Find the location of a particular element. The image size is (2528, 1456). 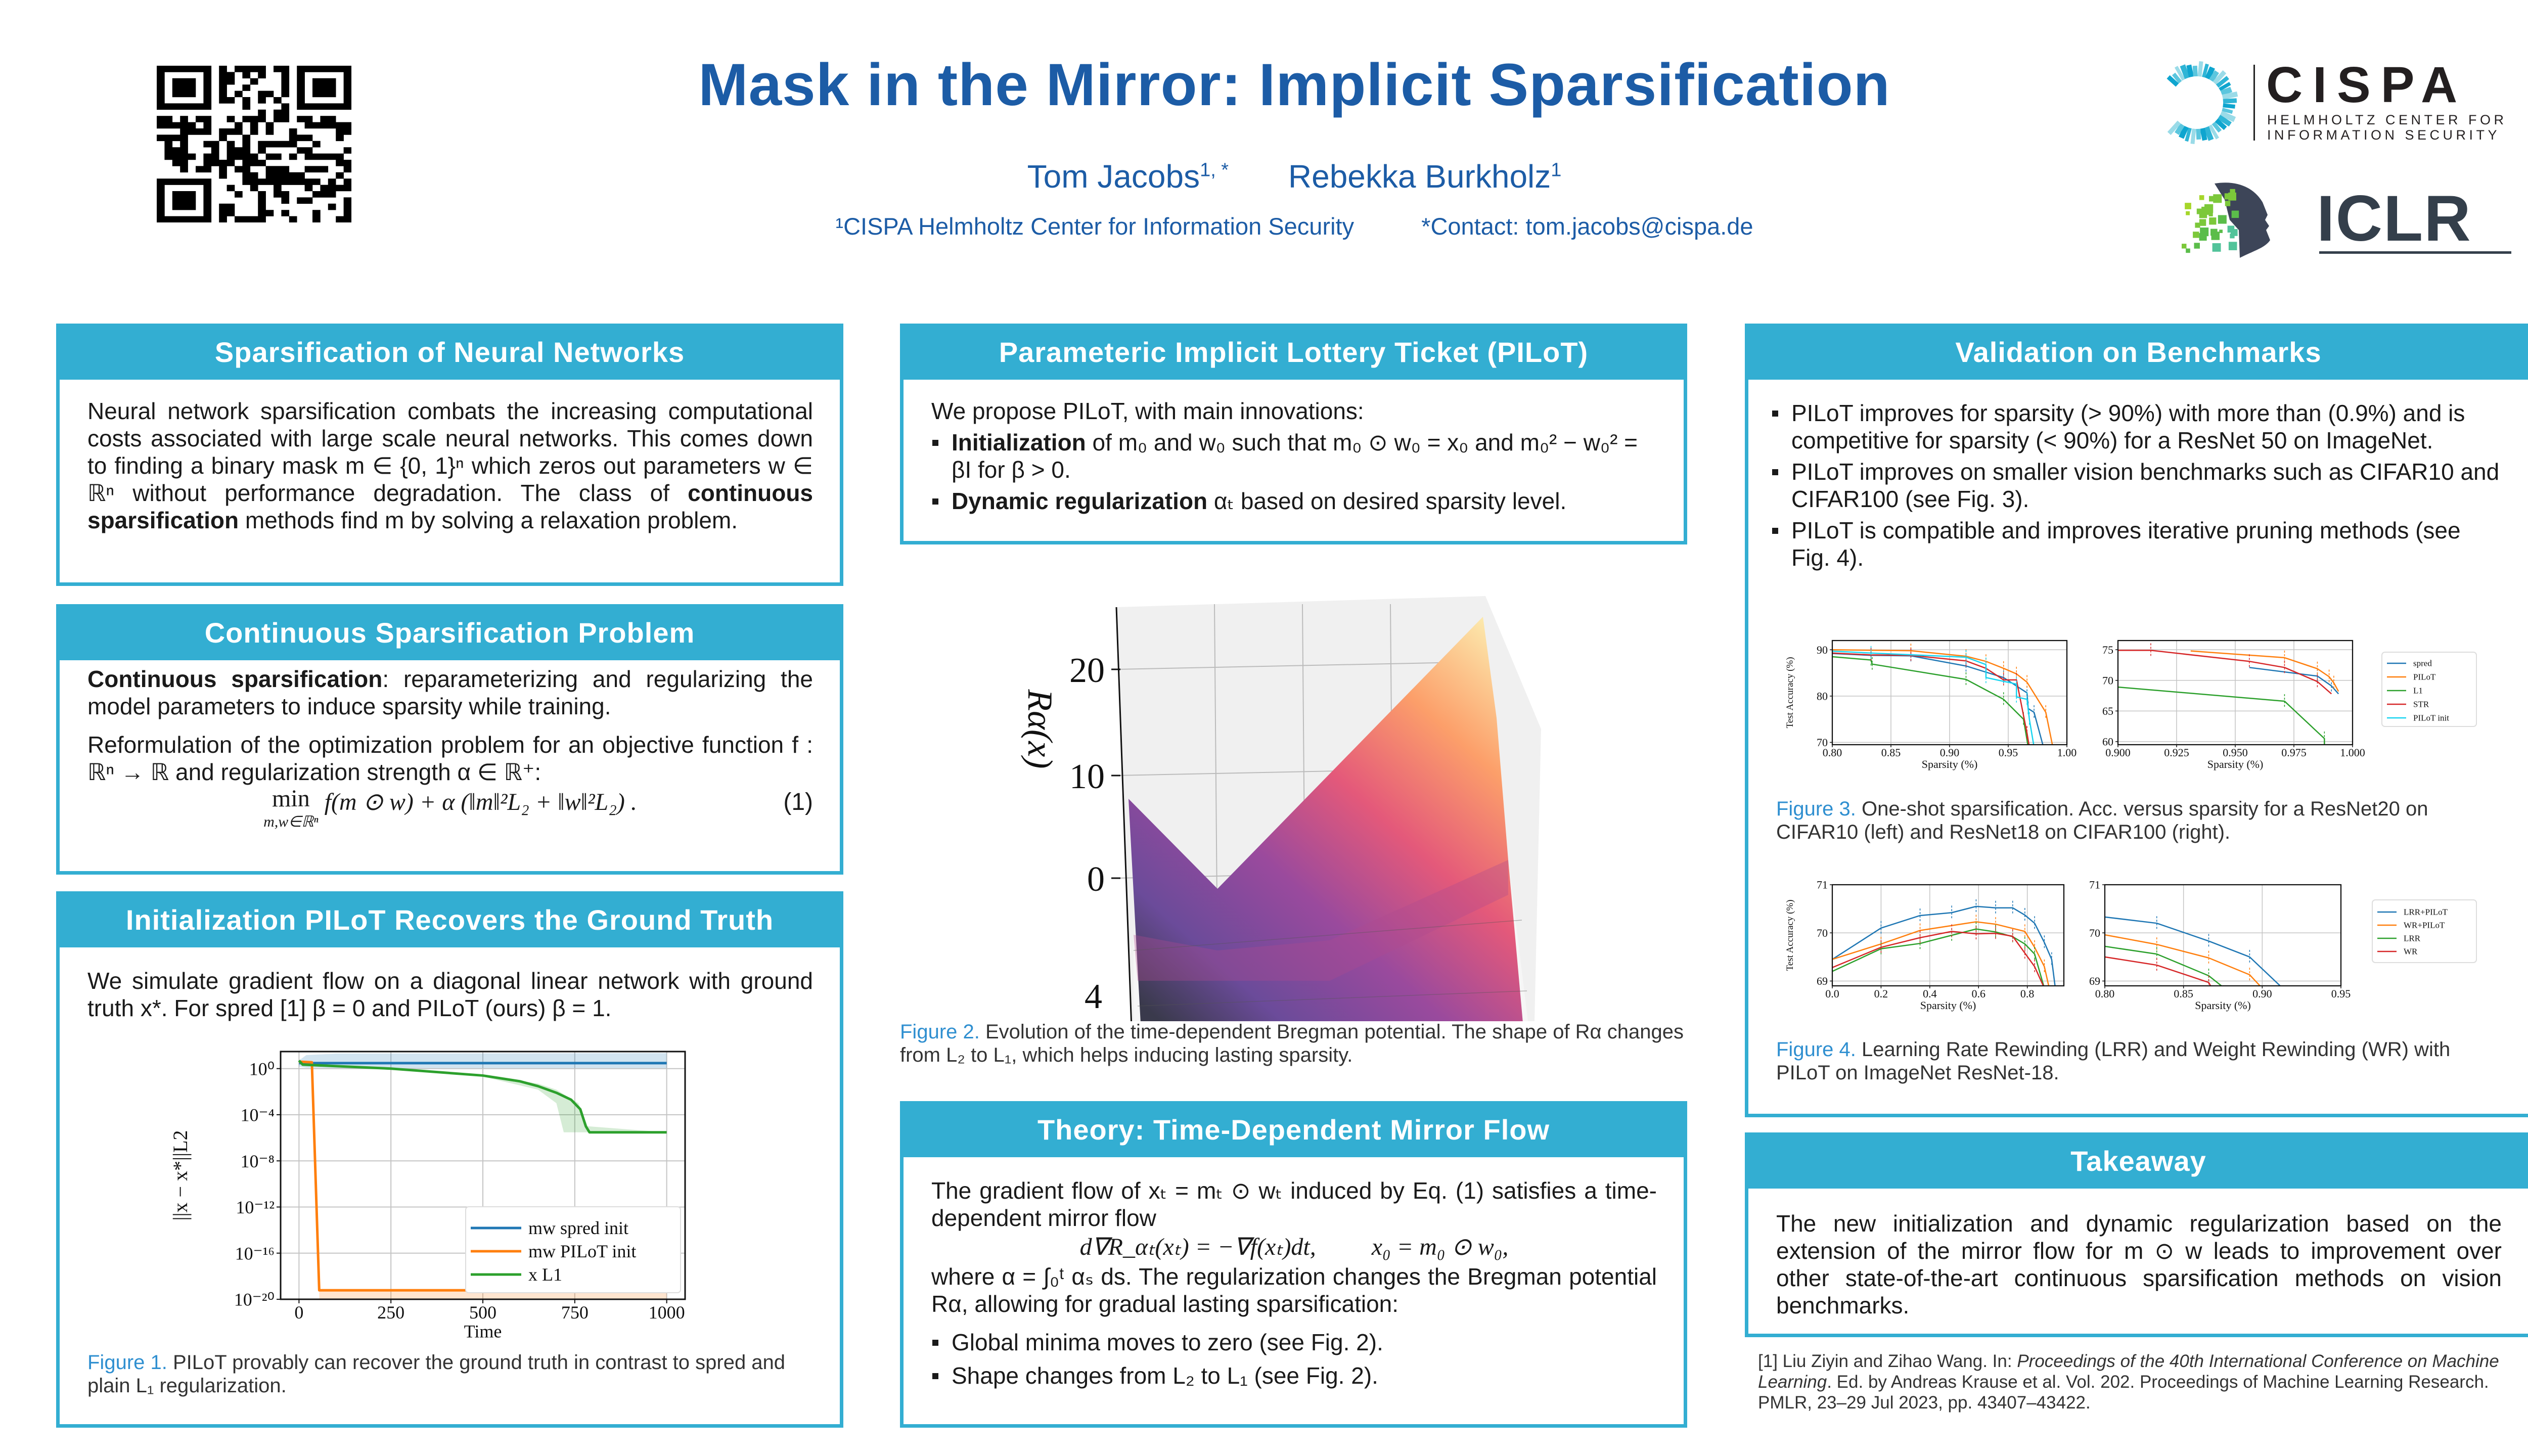

cispa-wordmark: CISPA is located at coordinates (2367, 85).